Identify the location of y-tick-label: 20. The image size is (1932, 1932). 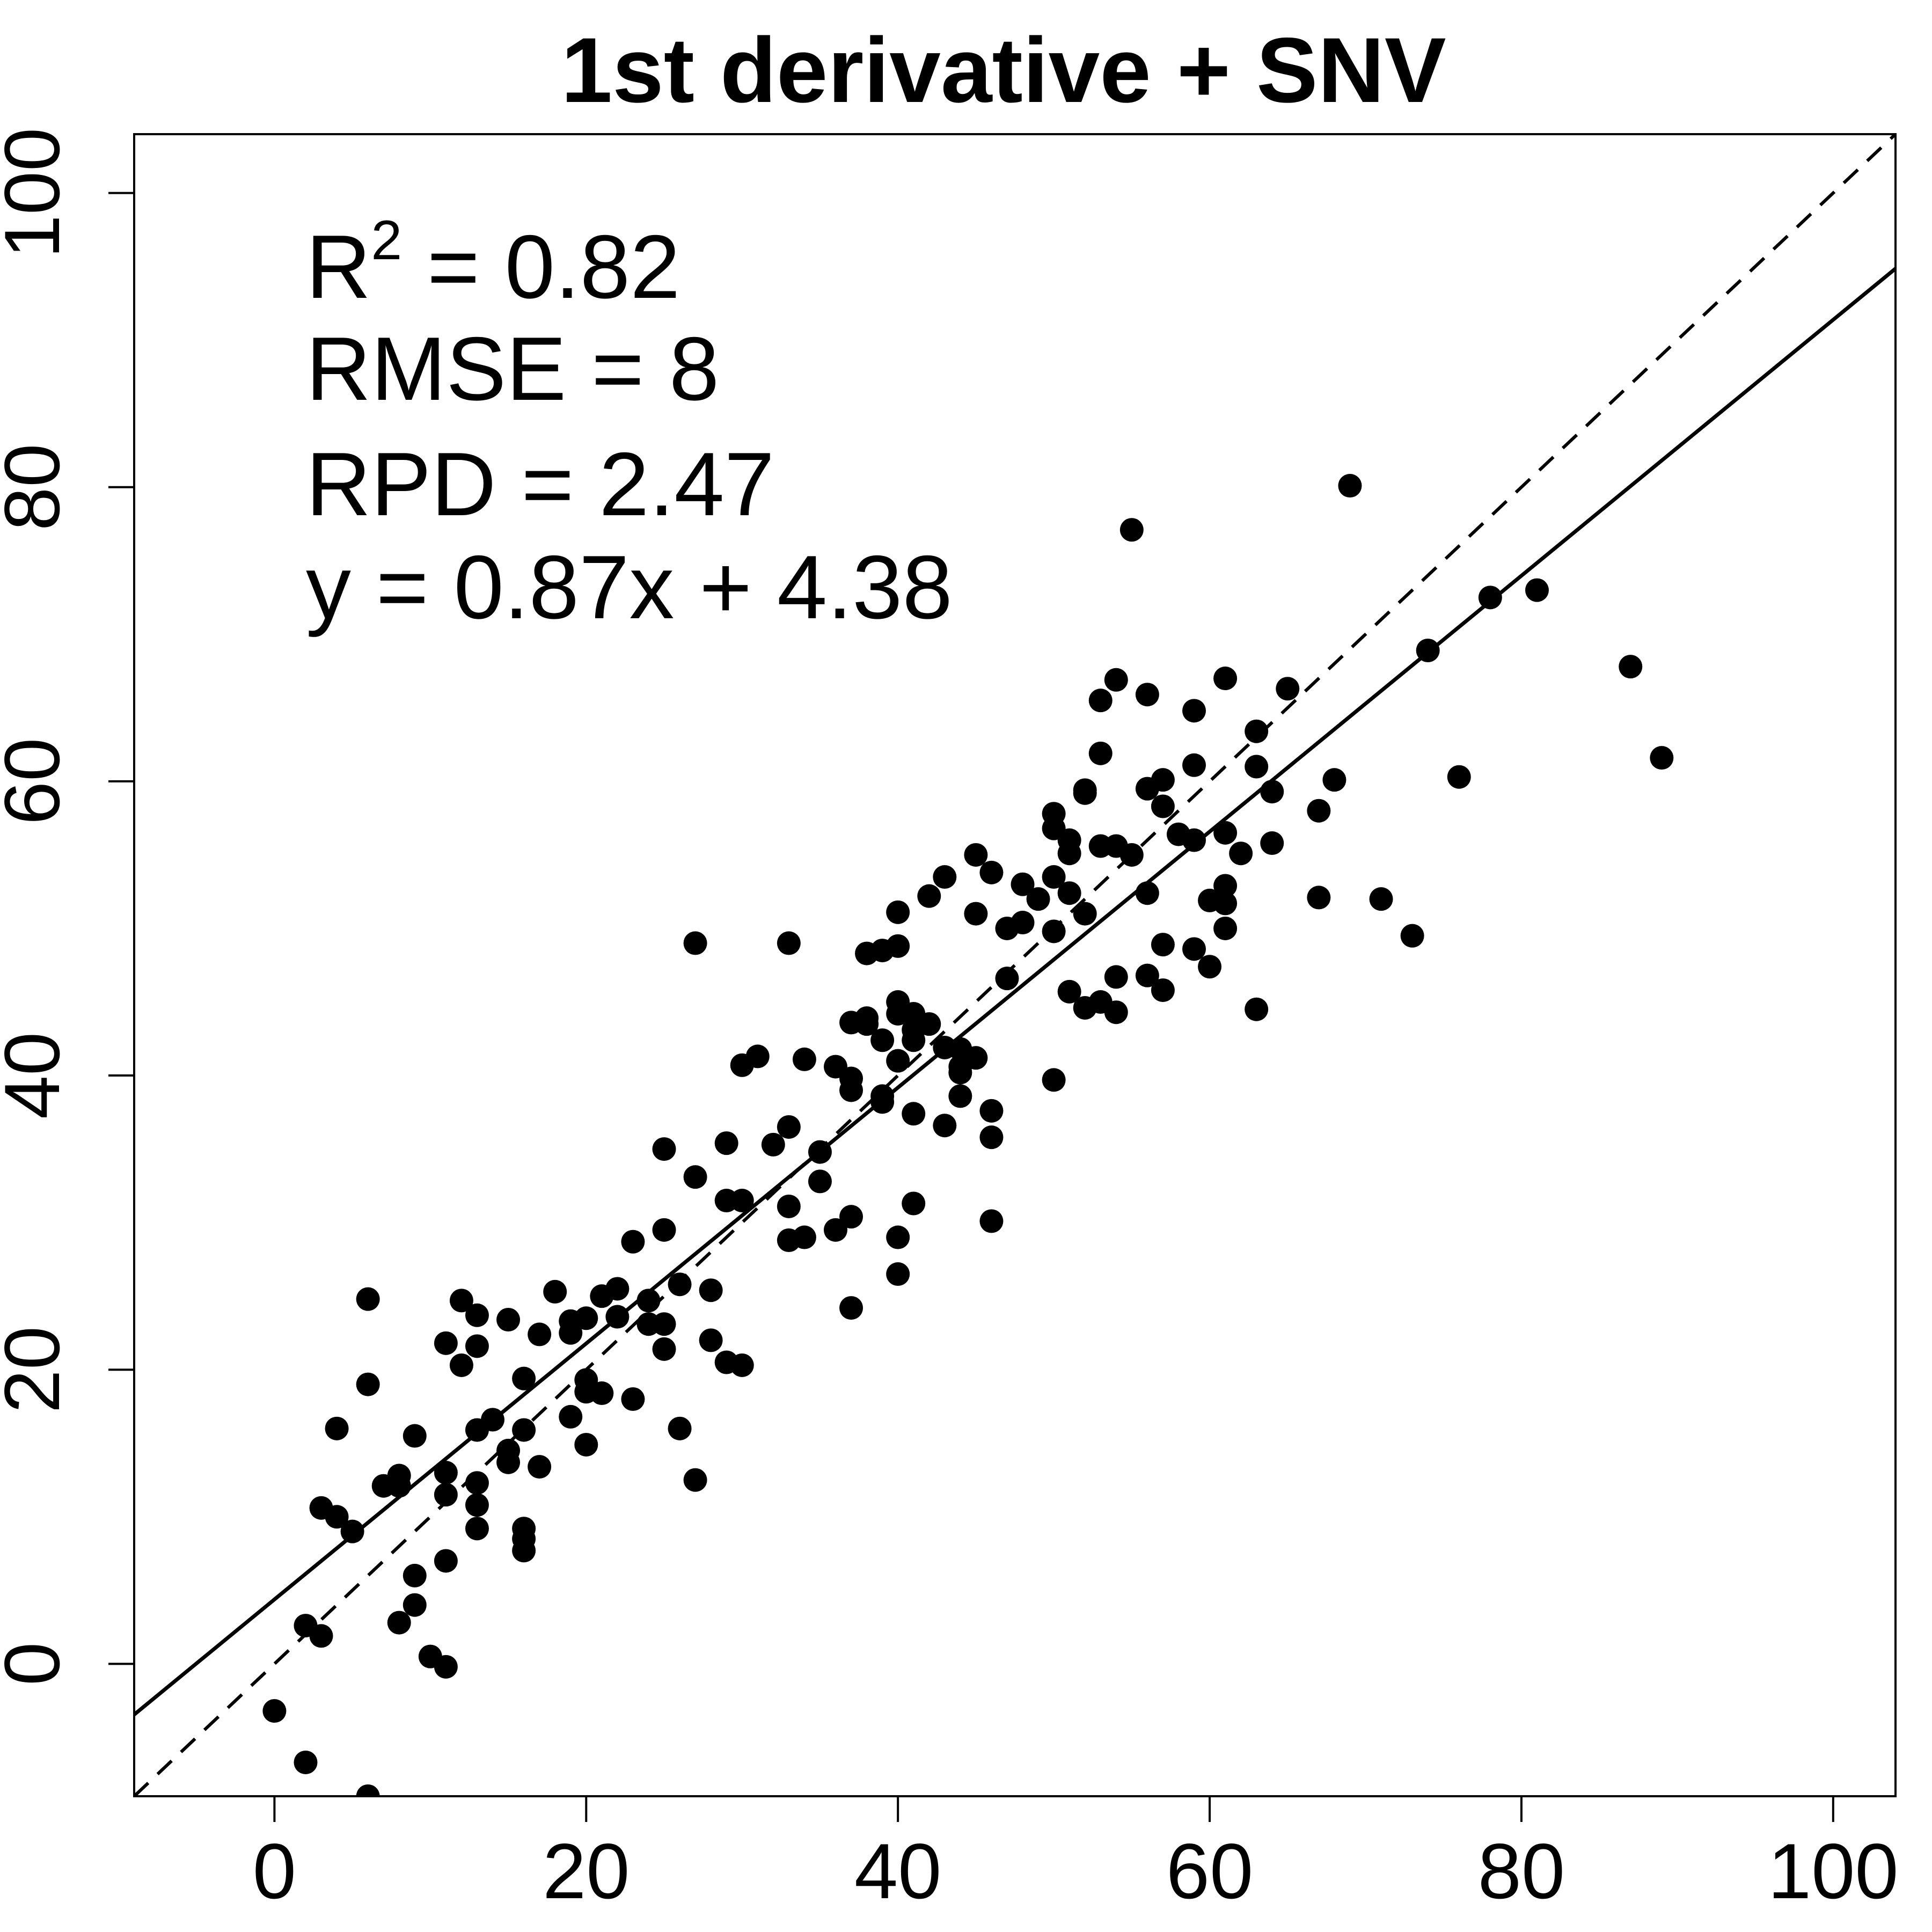
(38, 1369).